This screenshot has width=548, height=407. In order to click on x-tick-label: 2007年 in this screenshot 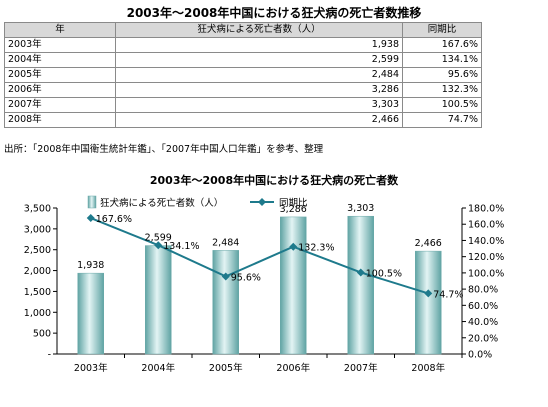, I will do `click(361, 368)`.